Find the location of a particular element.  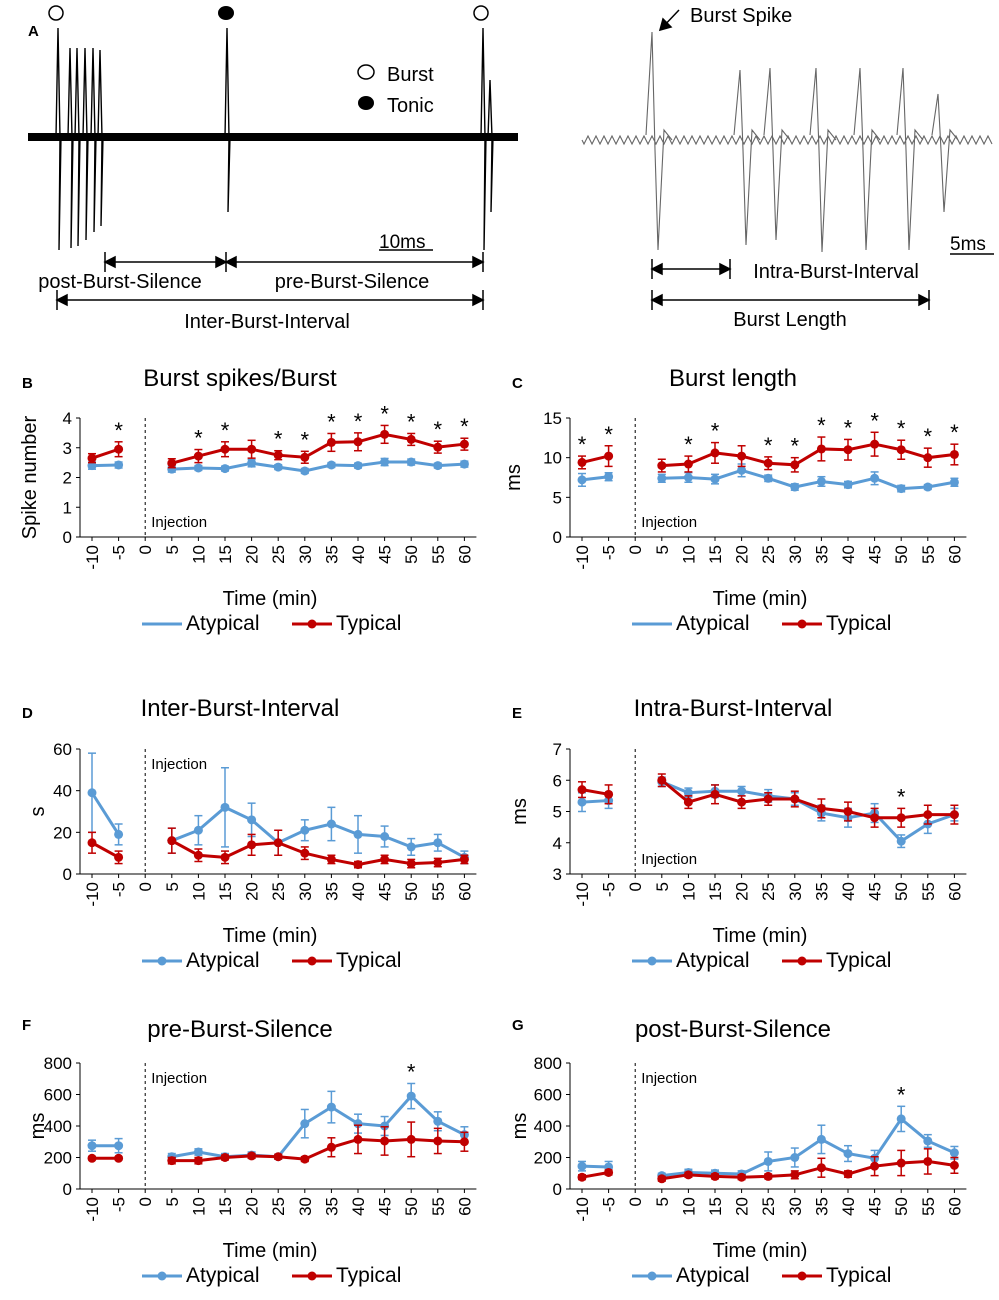

inter-burst-label: Inter-Burst-Interval is located at coordinates (267, 322).